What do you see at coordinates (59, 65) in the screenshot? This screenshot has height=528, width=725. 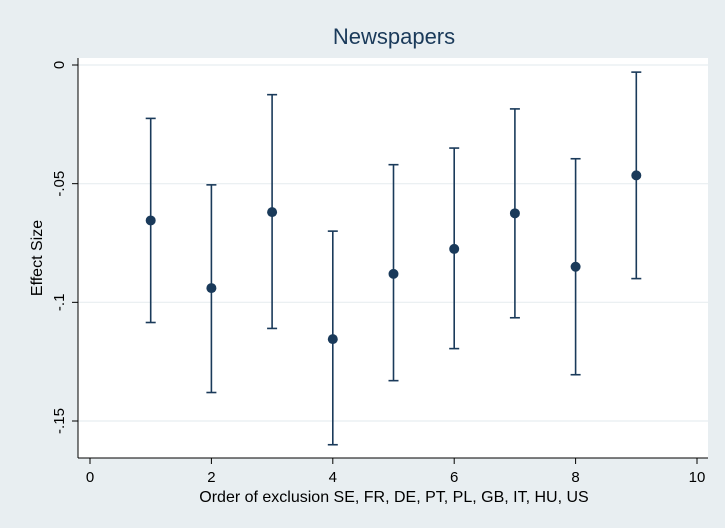 I see `y-tick-label: 0` at bounding box center [59, 65].